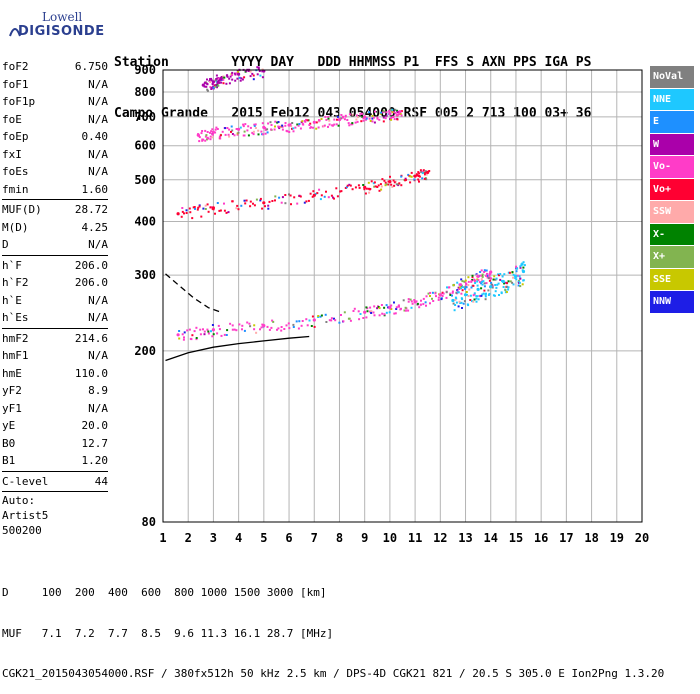 This screenshot has height=694, width=700. I want to click on legend-item: E, so click(672, 122).